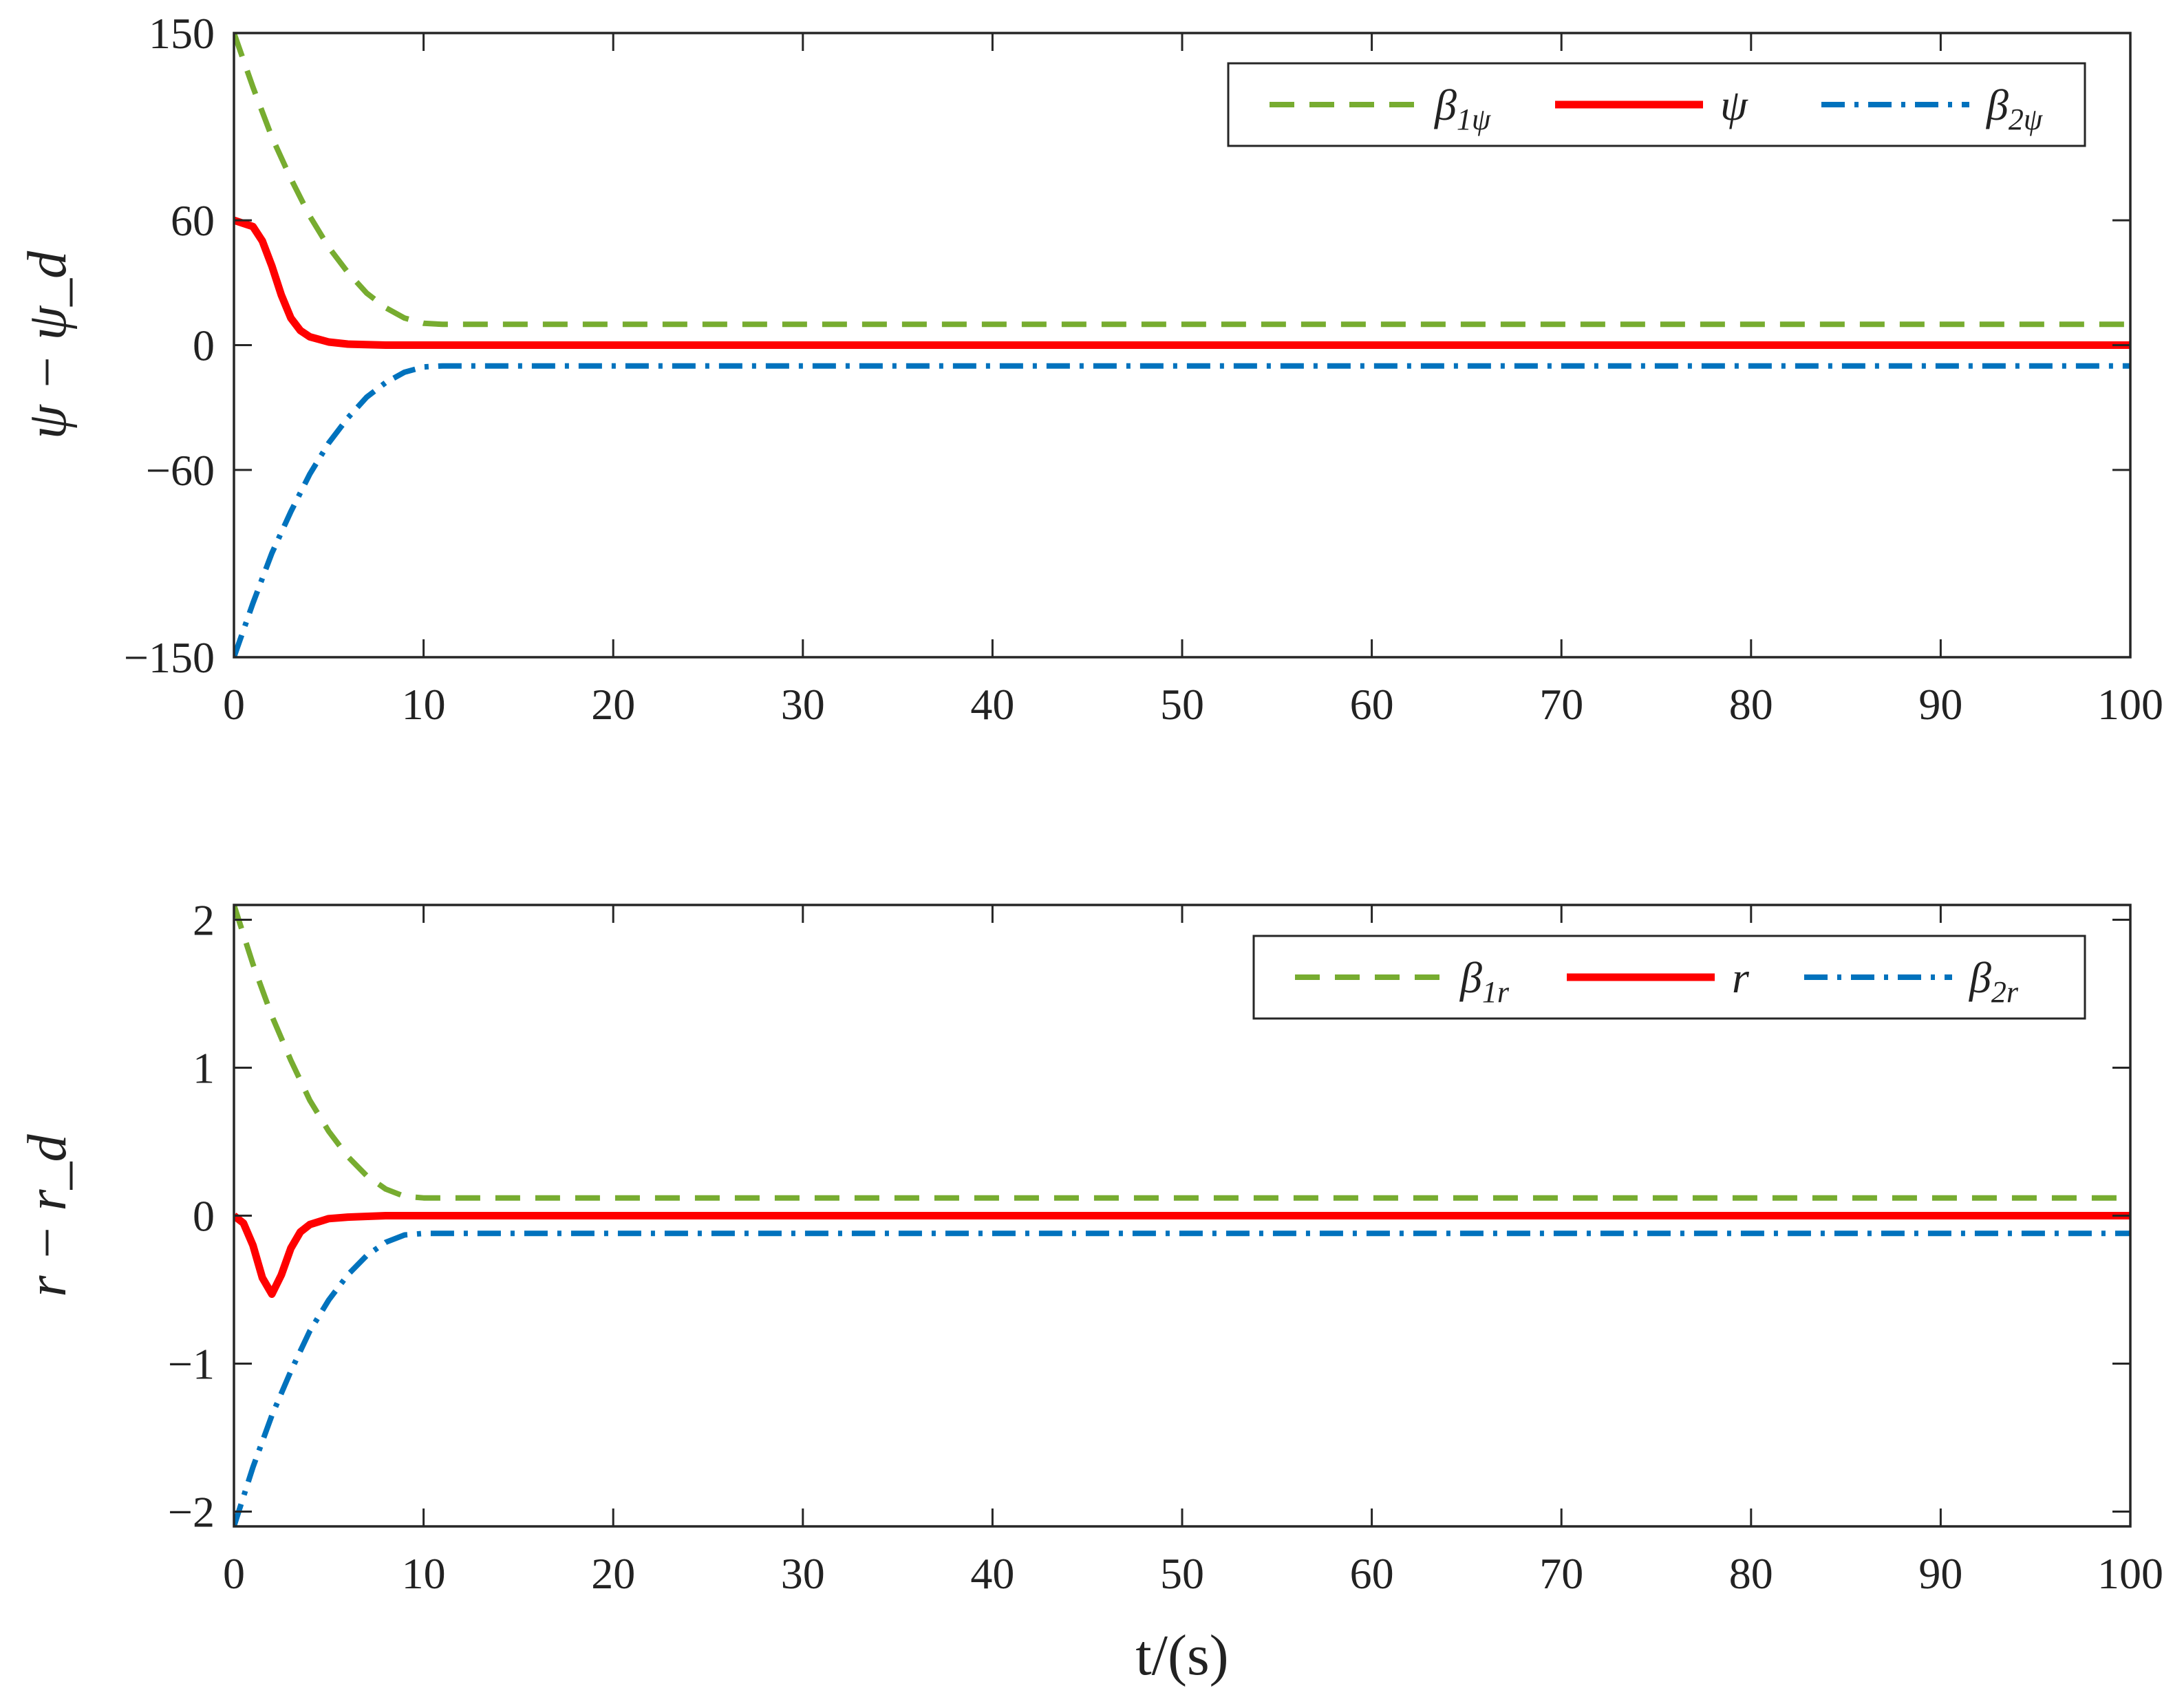 The height and width of the screenshot is (1706, 2184). I want to click on legend: β1r r β2r, so click(1669, 977).